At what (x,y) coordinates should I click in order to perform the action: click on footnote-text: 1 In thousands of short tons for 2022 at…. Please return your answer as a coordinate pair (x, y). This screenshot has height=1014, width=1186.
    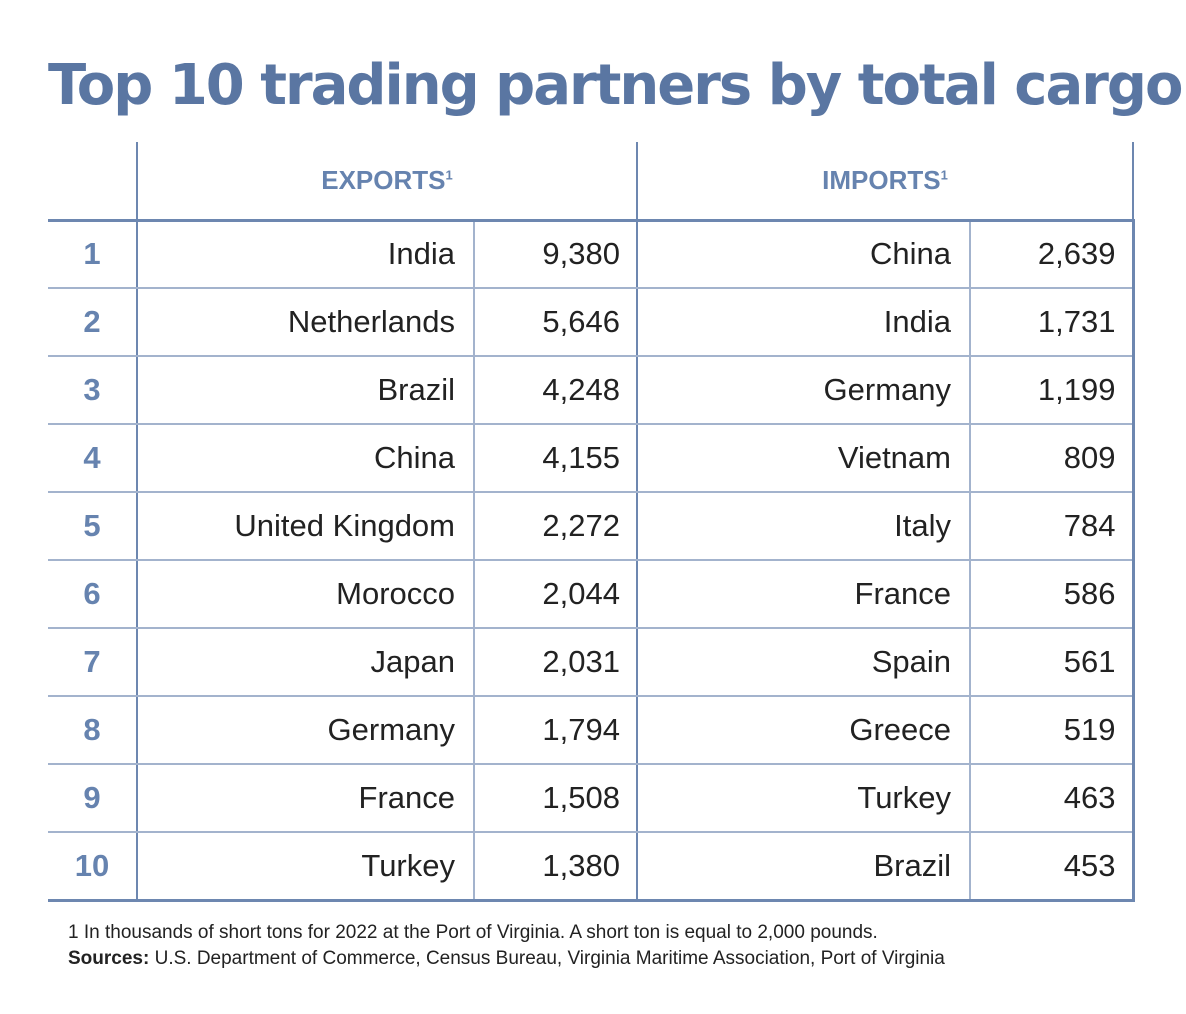
    Looking at the image, I should click on (473, 932).